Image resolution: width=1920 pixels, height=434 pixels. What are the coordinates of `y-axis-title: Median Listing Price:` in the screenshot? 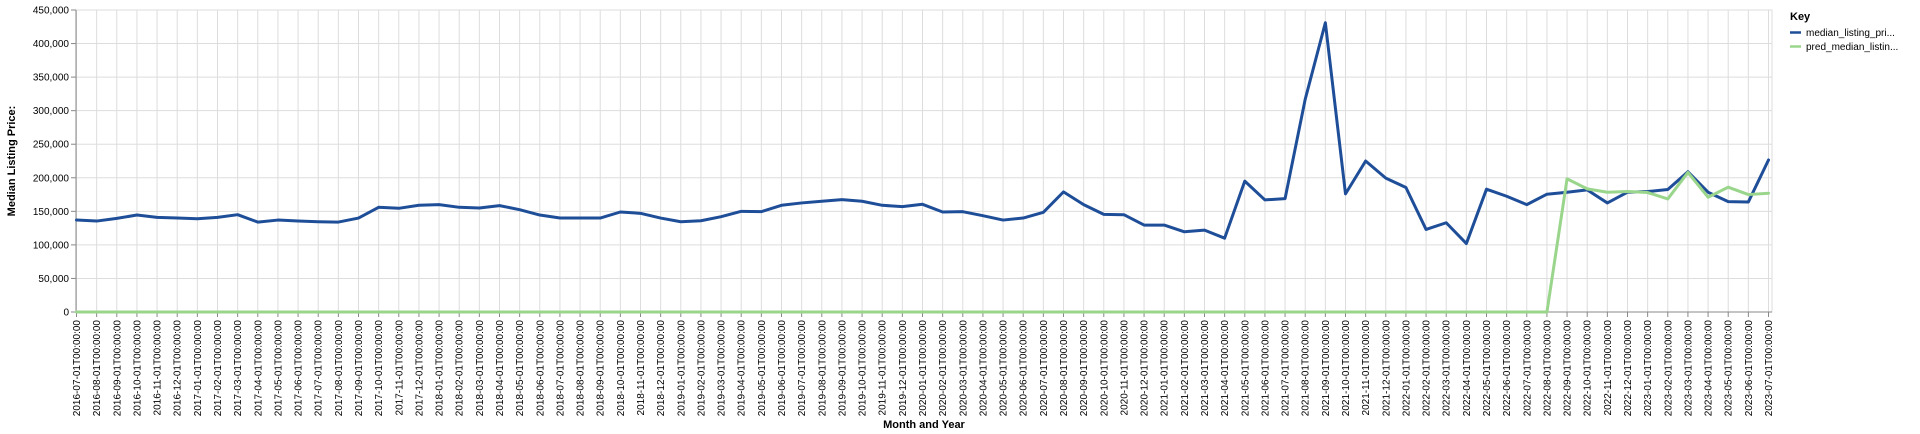 It's located at (12, 161).